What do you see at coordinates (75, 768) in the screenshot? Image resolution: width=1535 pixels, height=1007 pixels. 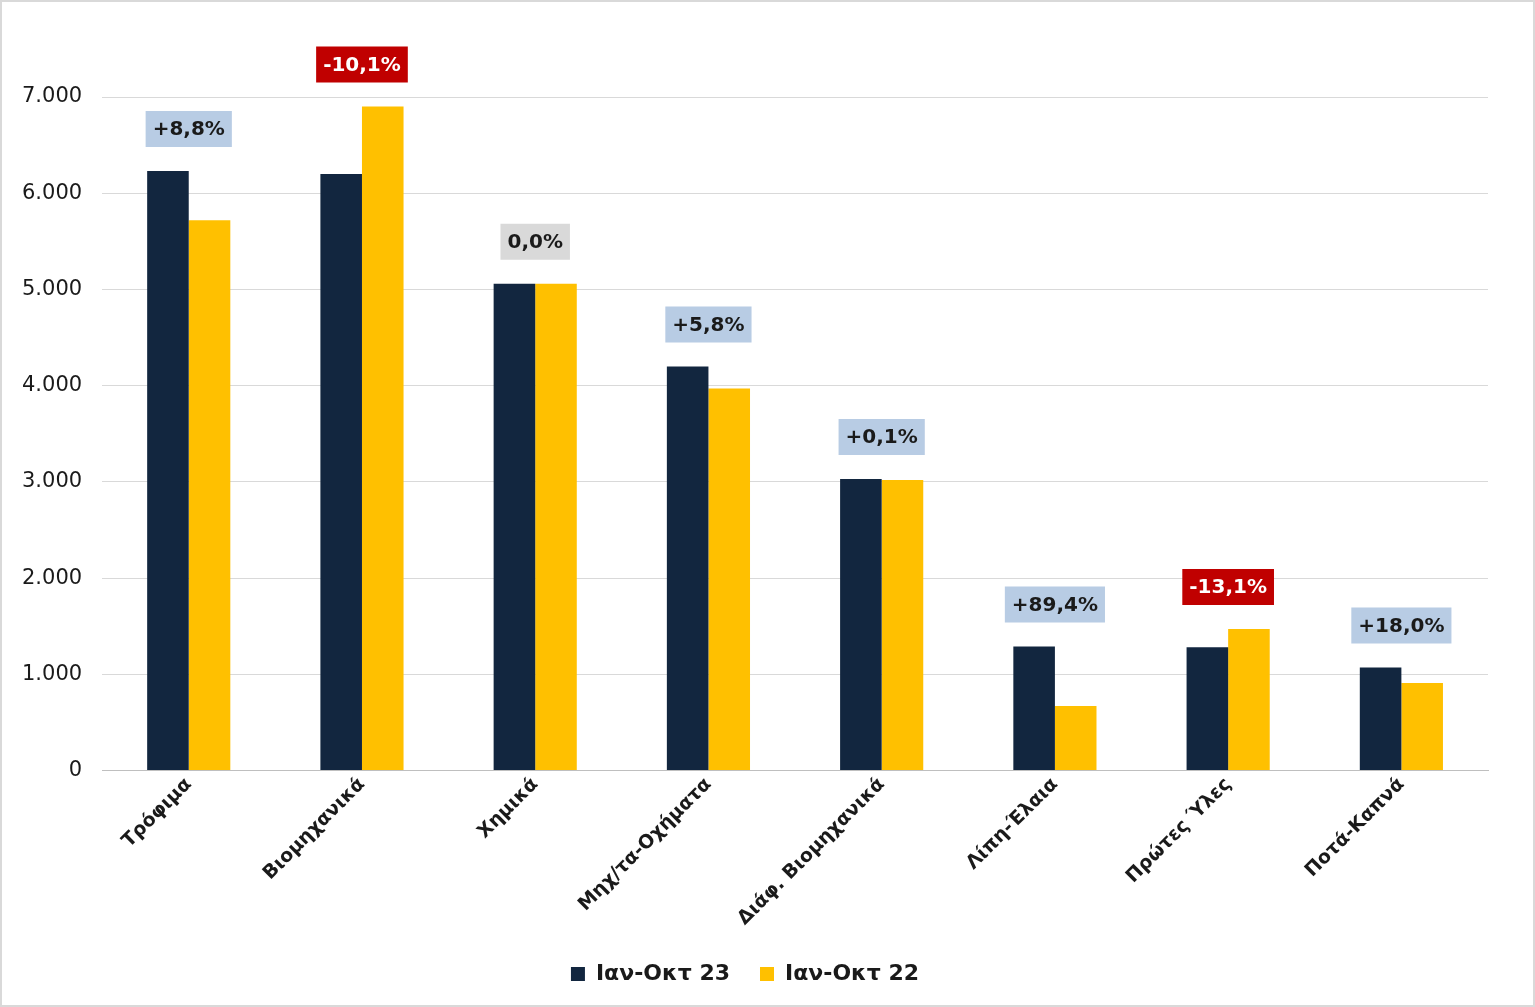 I see `y-tick-label: 0` at bounding box center [75, 768].